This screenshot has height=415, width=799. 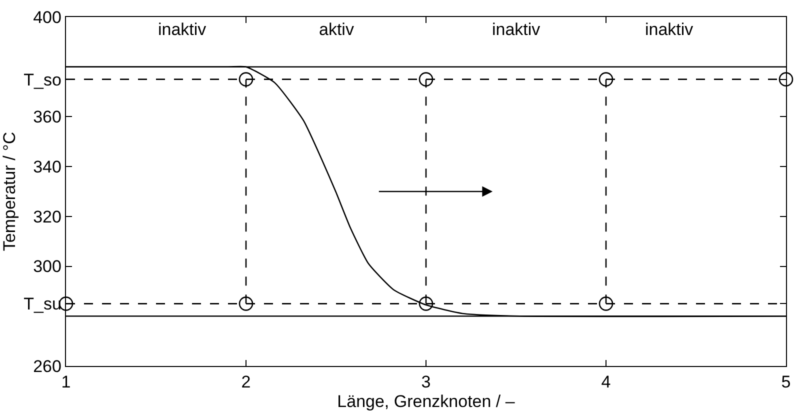 I want to click on y-tick-label: T_so, so click(x=43, y=80).